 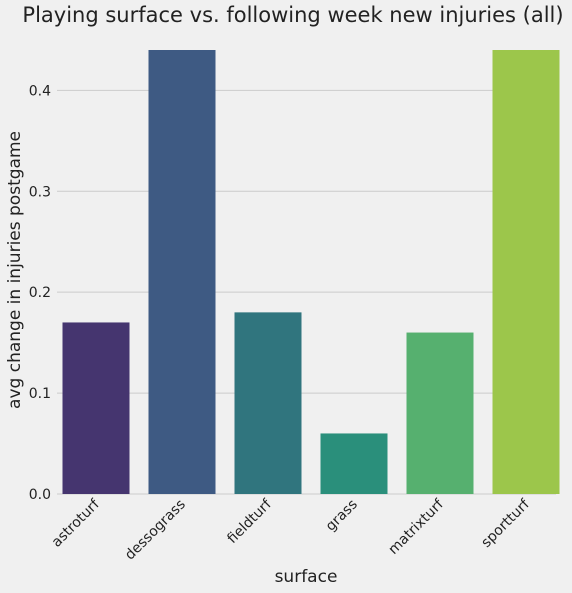 I want to click on bar-astroturf, so click(x=96, y=408).